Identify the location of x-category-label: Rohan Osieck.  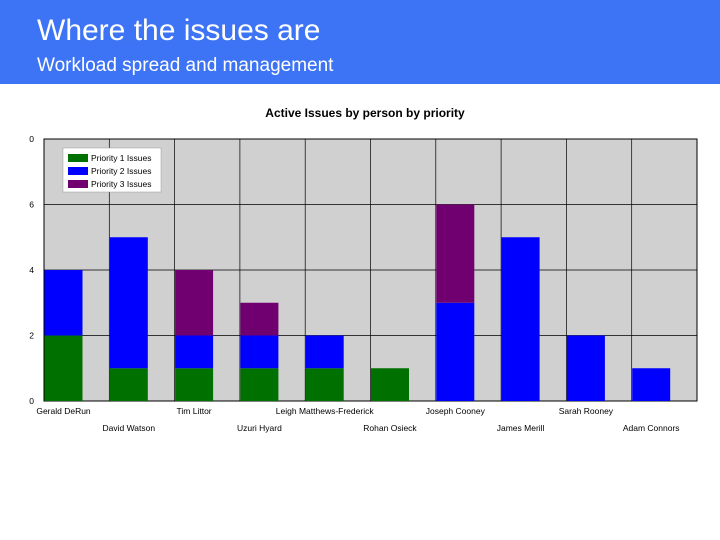
(390, 428).